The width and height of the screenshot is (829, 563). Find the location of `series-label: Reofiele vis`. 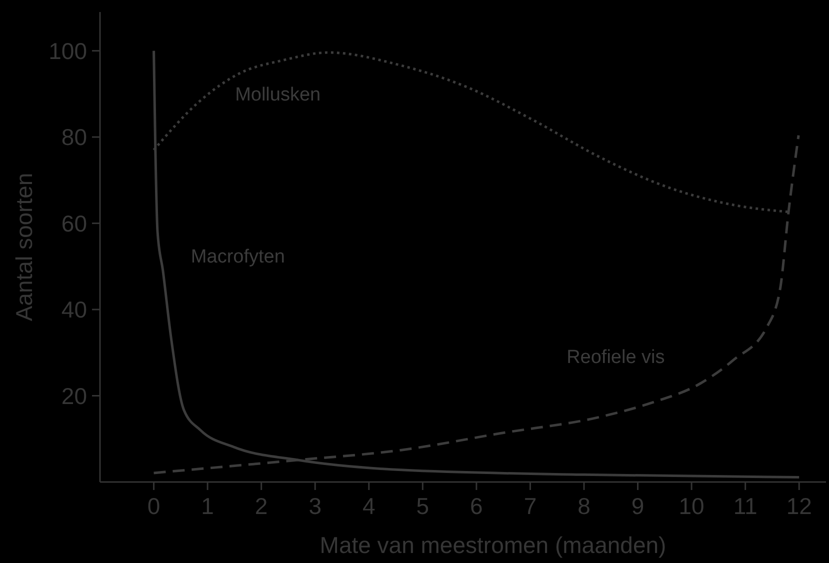

series-label: Reofiele vis is located at coordinates (615, 357).